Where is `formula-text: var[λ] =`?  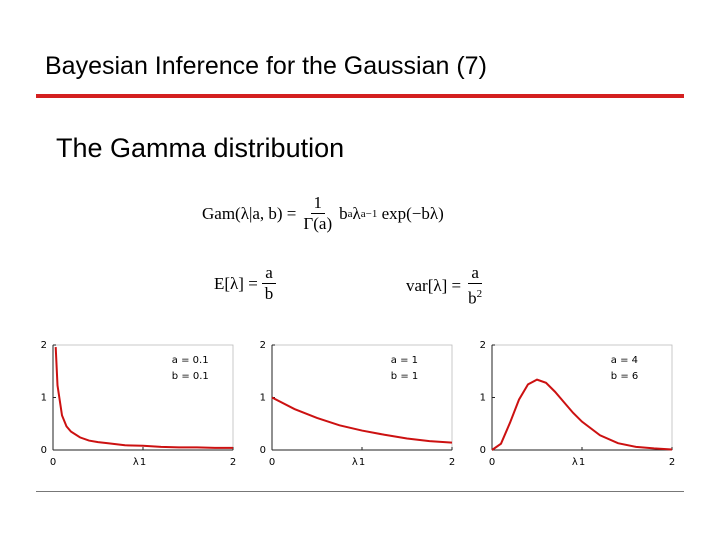
formula-text: var[λ] = is located at coordinates (434, 285).